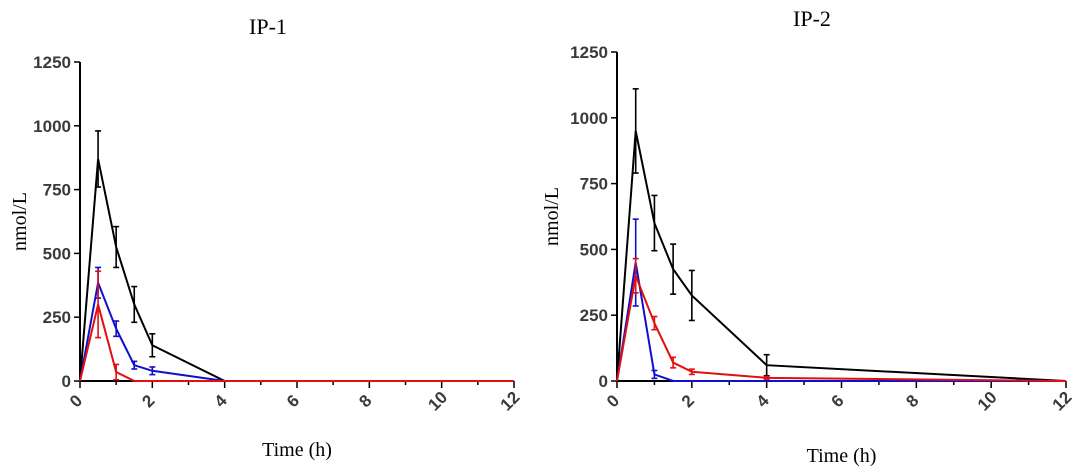  I want to click on chart-1-x-axis-title: Time (h), so click(297, 450).